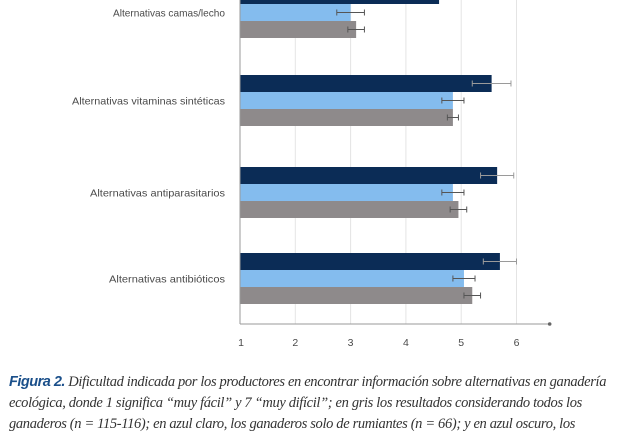 This screenshot has width=634, height=433. Describe the element at coordinates (461, 343) in the screenshot. I see `x-tick-label-5: 5` at that location.